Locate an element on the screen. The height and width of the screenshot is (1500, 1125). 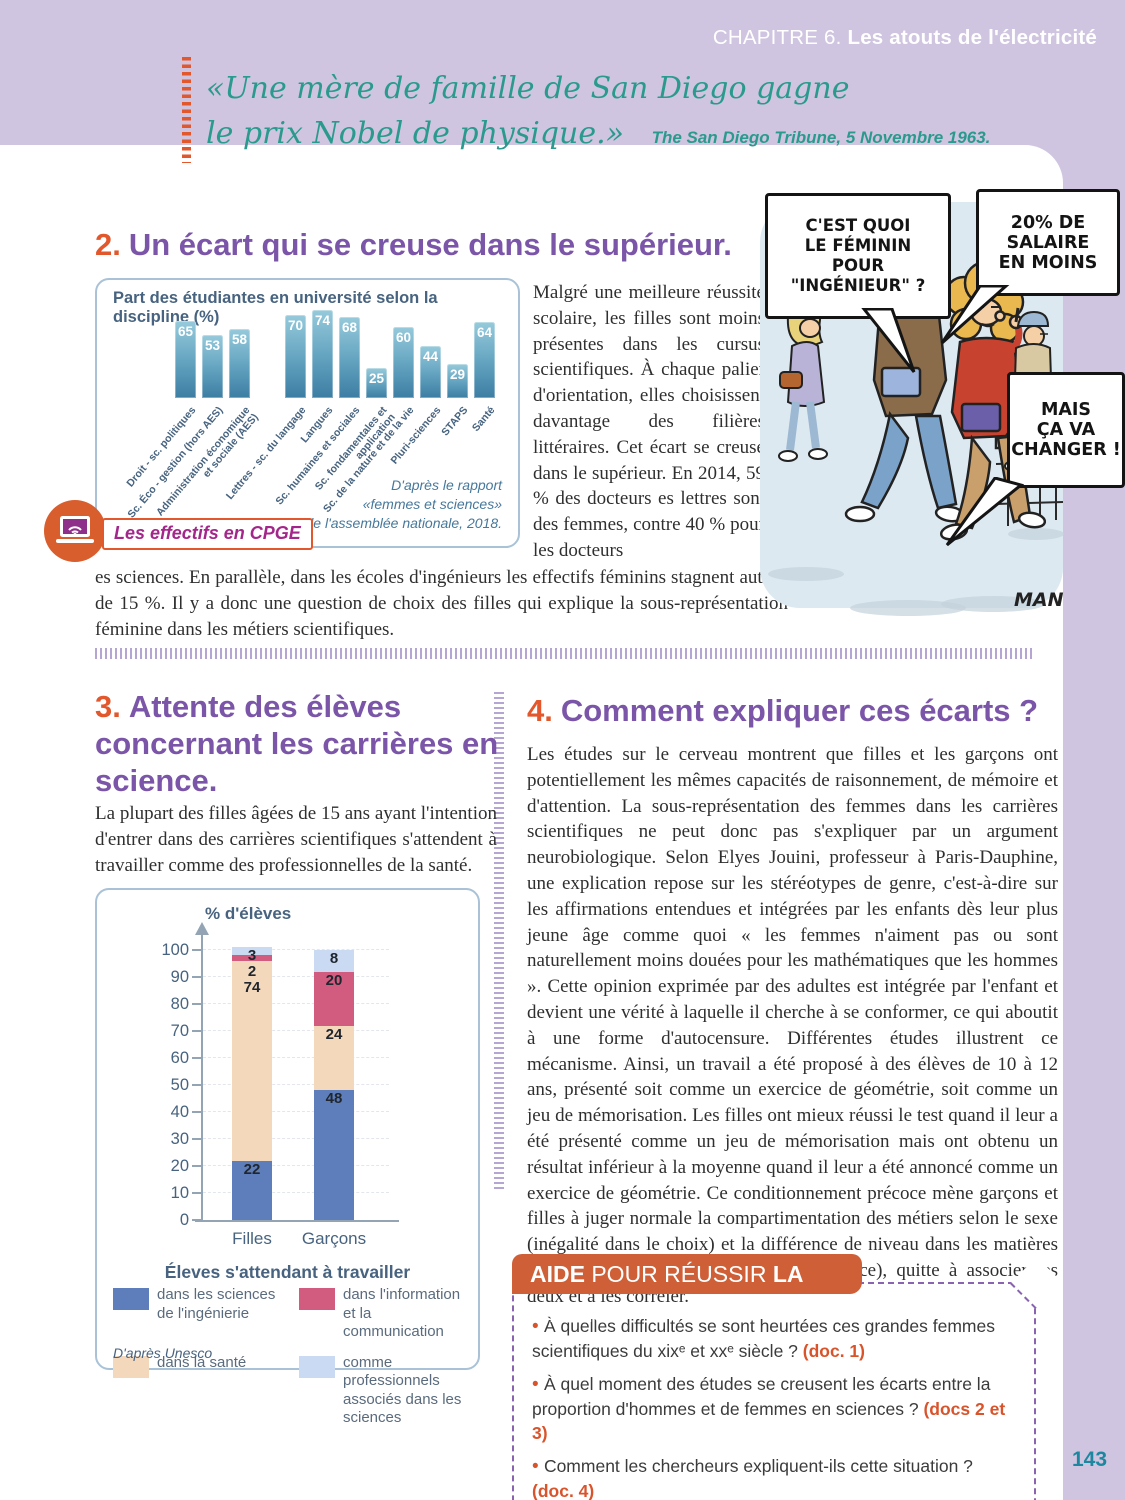
legend-item: dans la santé is located at coordinates (202, 1391).